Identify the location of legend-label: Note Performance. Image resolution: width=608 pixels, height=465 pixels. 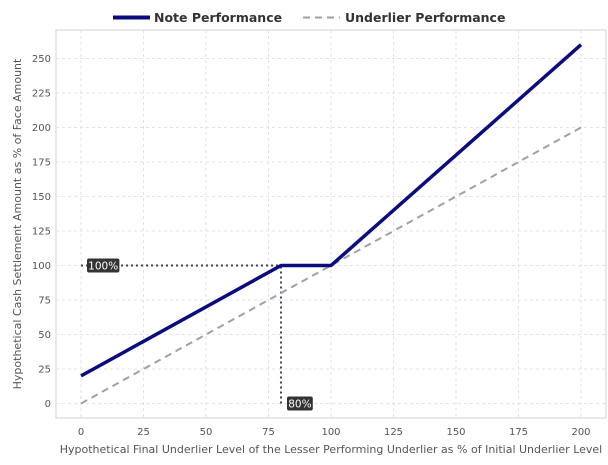
(218, 17).